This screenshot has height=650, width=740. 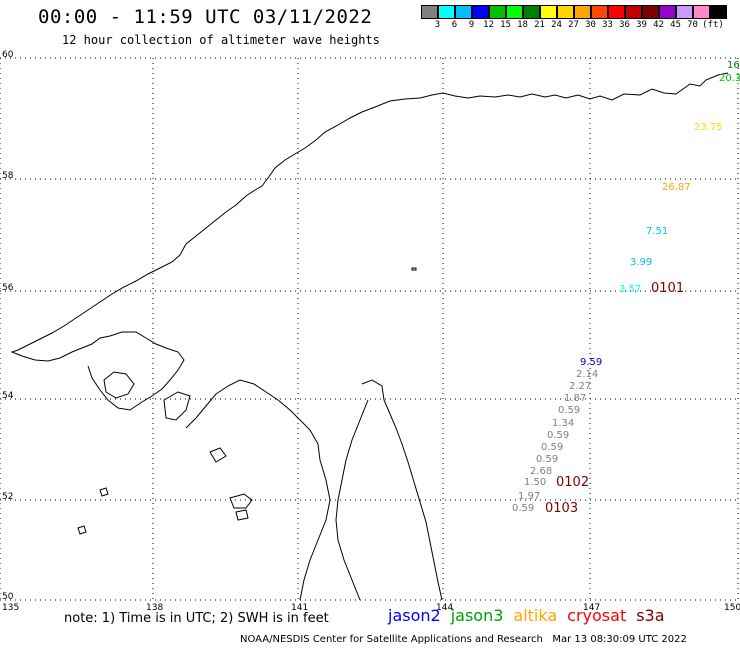 I want to click on wave-height-label: 1.34, so click(x=563, y=423).